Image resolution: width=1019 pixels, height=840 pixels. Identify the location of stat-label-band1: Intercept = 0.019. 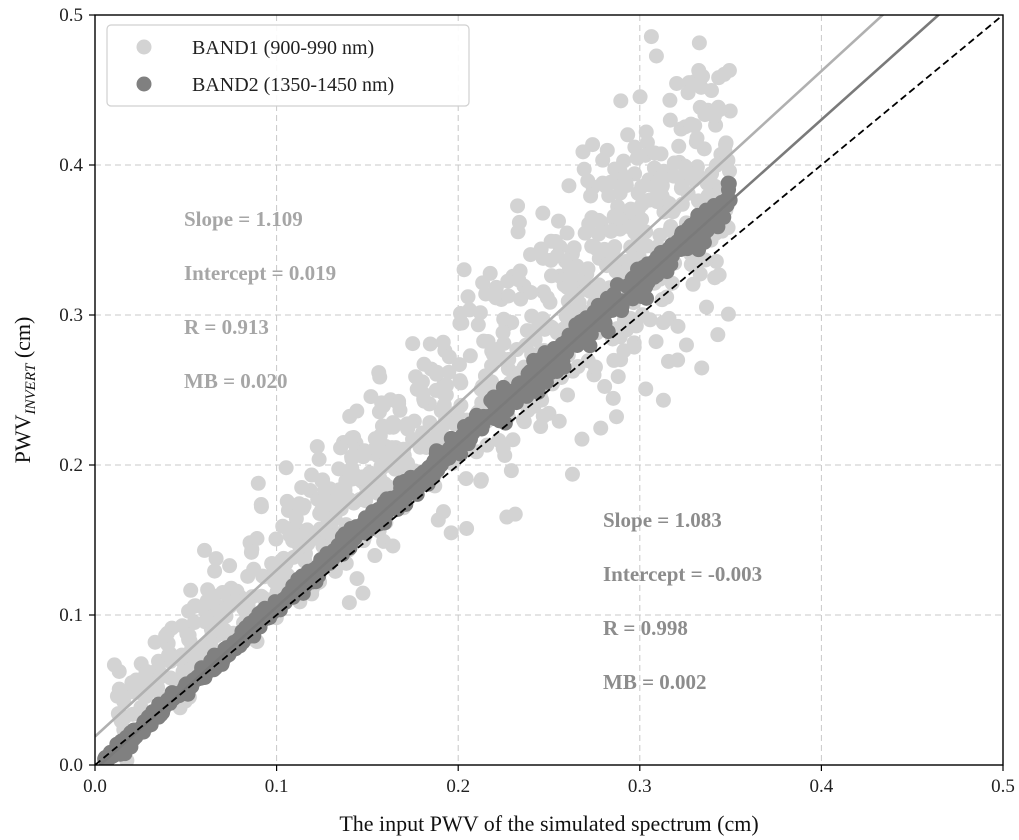
(260, 273).